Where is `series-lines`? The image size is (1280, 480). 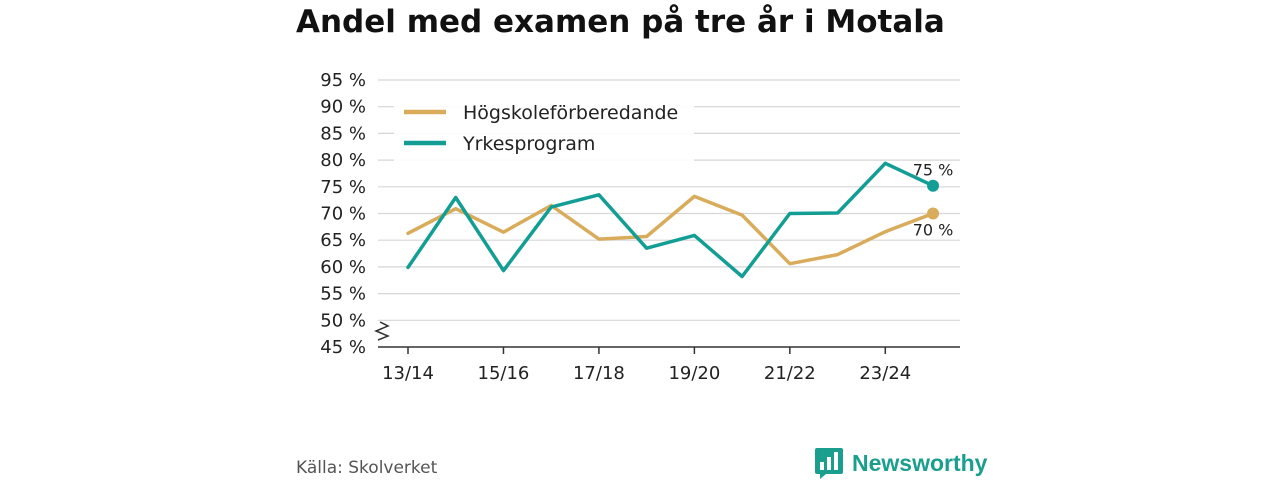 series-lines is located at coordinates (670, 220).